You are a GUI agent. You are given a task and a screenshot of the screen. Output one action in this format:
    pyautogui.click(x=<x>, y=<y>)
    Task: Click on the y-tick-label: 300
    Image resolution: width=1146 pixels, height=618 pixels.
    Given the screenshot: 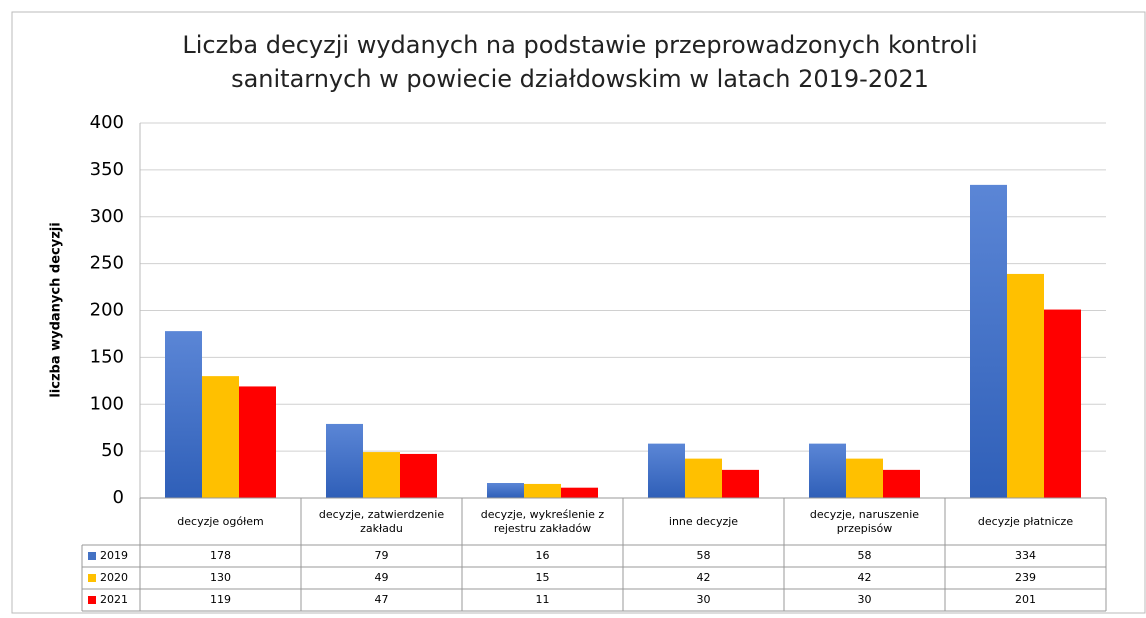 What is the action you would take?
    pyautogui.click(x=107, y=216)
    